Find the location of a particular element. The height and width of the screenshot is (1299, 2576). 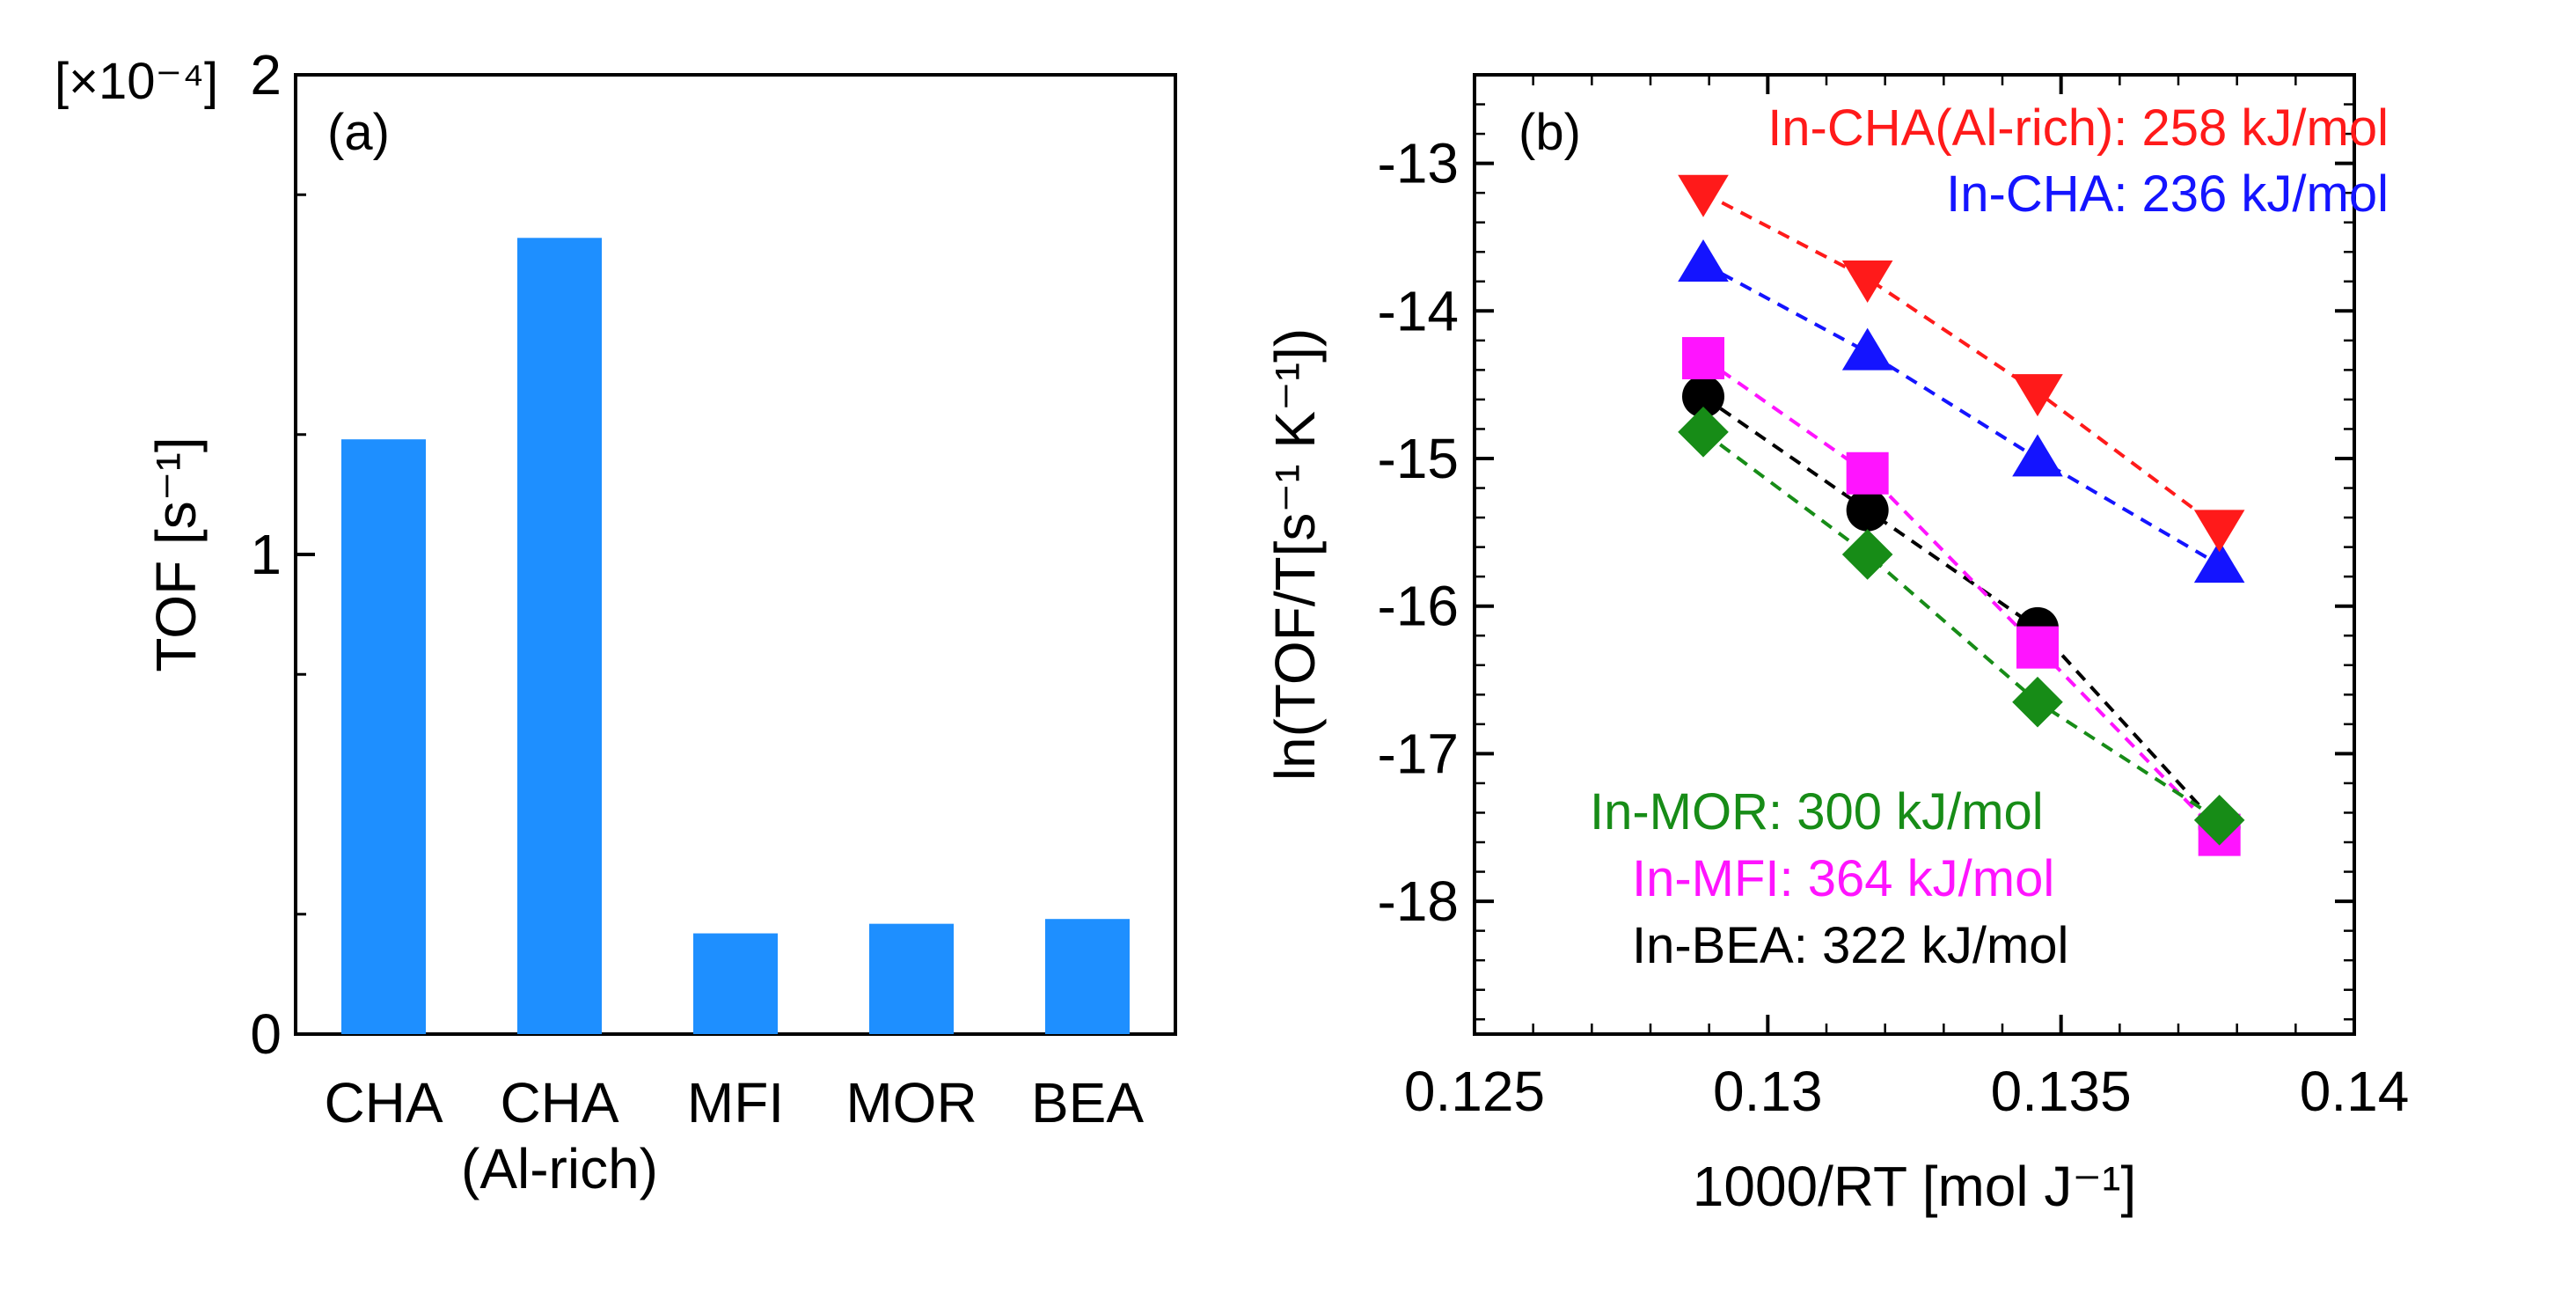

series-line-in-cha is located at coordinates (1961, 414).